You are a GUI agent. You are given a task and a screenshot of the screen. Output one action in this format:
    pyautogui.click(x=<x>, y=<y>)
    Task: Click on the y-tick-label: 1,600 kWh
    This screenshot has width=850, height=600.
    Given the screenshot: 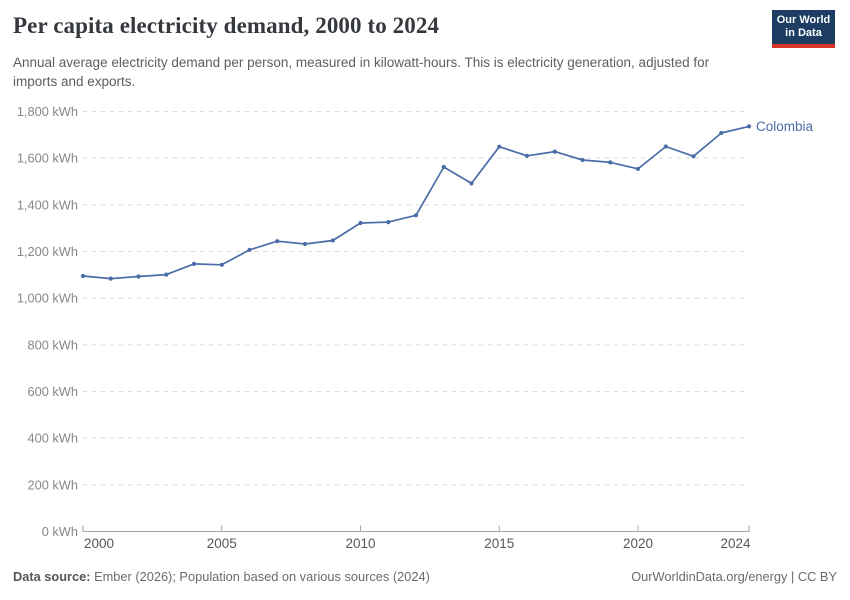 What is the action you would take?
    pyautogui.click(x=47, y=158)
    